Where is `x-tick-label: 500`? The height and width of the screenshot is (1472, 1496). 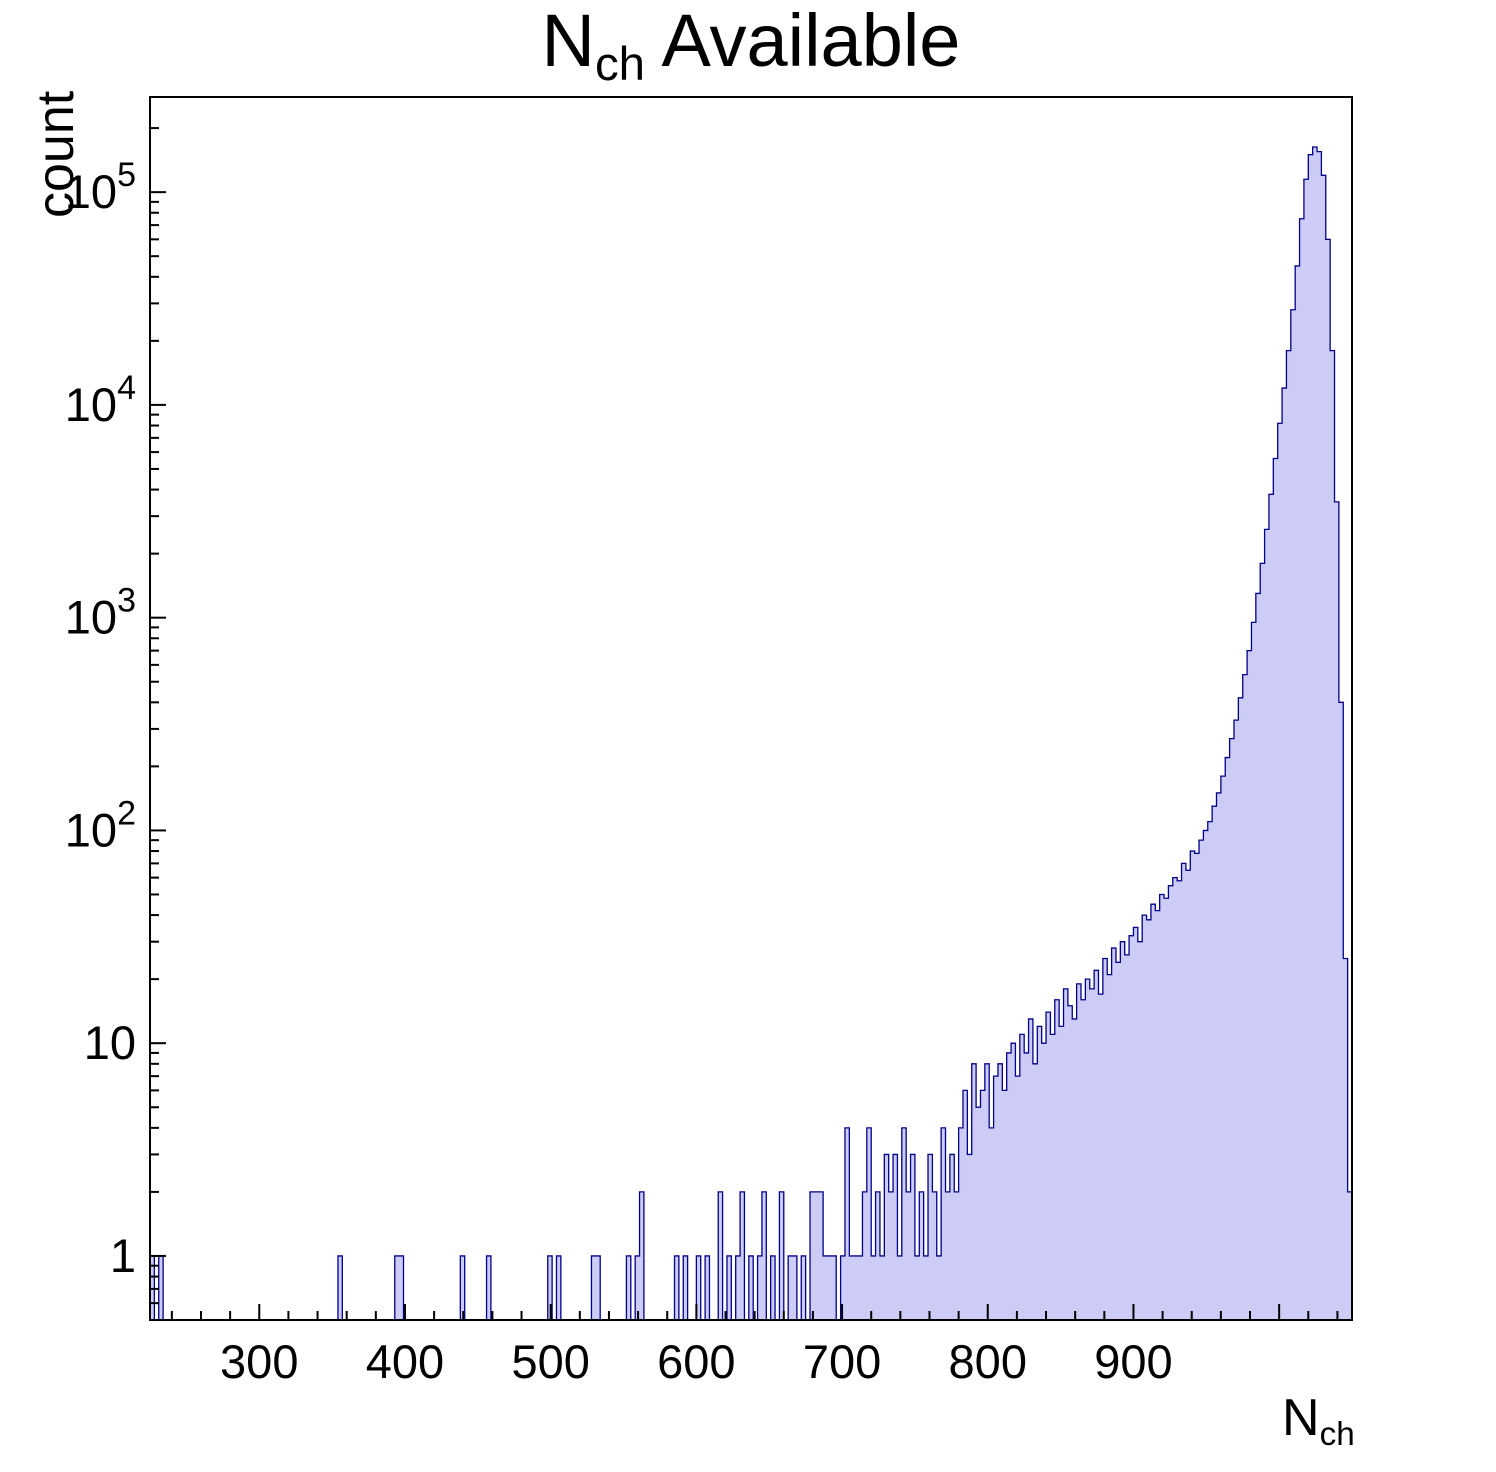
x-tick-label: 500 is located at coordinates (550, 1361).